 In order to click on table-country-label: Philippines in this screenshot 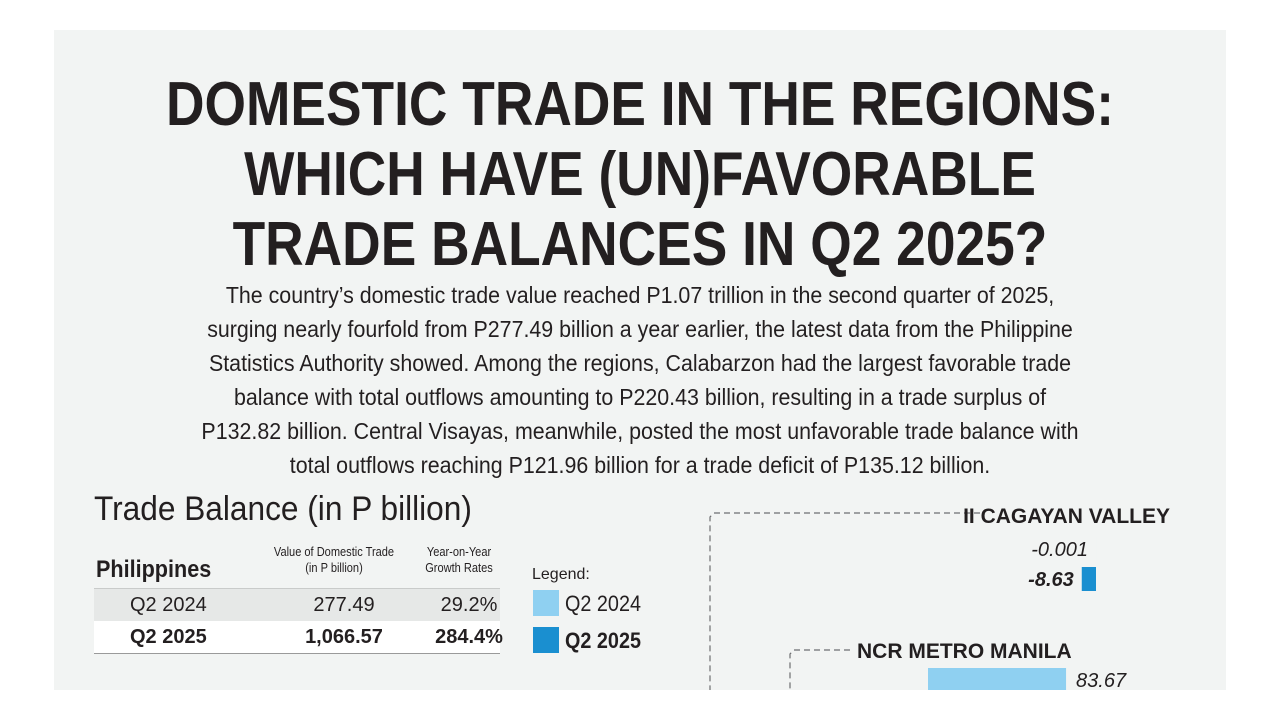, I will do `click(154, 569)`.